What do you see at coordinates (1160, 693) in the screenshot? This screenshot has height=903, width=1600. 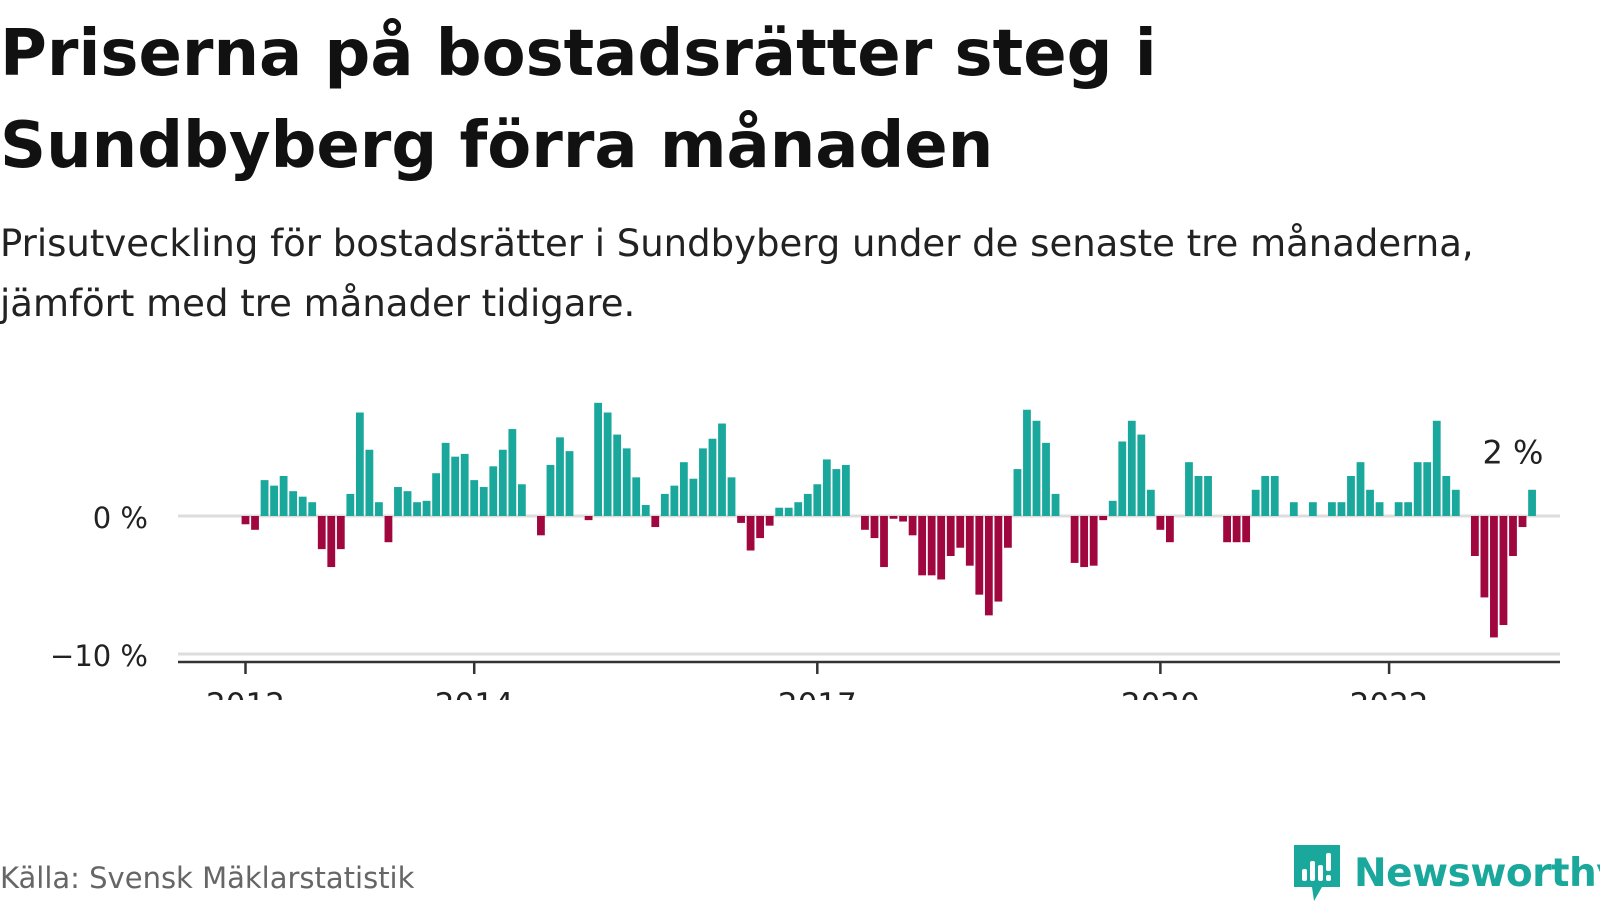 I see `x-tick-label: 2020` at bounding box center [1160, 693].